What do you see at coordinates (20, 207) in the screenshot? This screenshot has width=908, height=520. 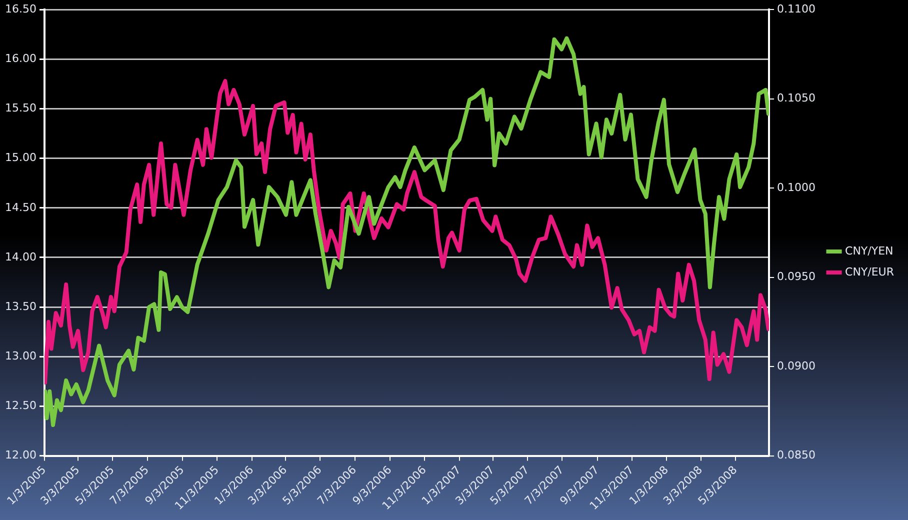 I see `y-tick-label: 14.50` at bounding box center [20, 207].